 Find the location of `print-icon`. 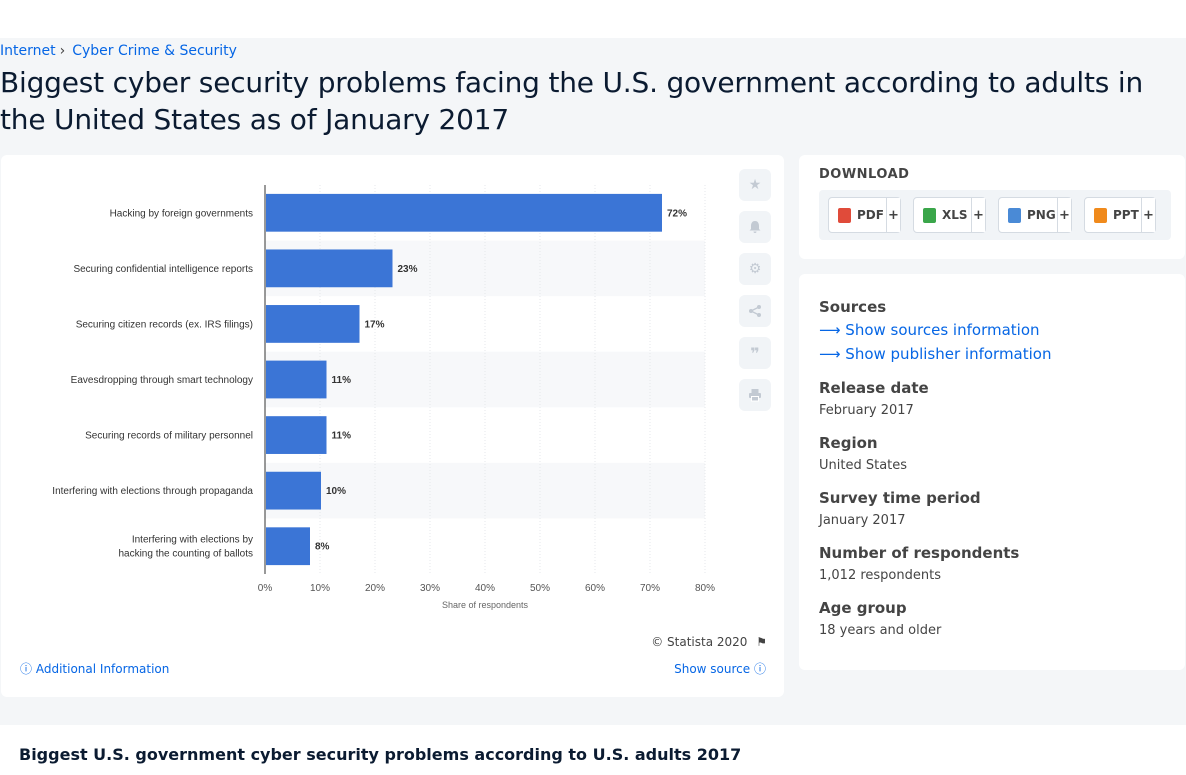

print-icon is located at coordinates (755, 395).